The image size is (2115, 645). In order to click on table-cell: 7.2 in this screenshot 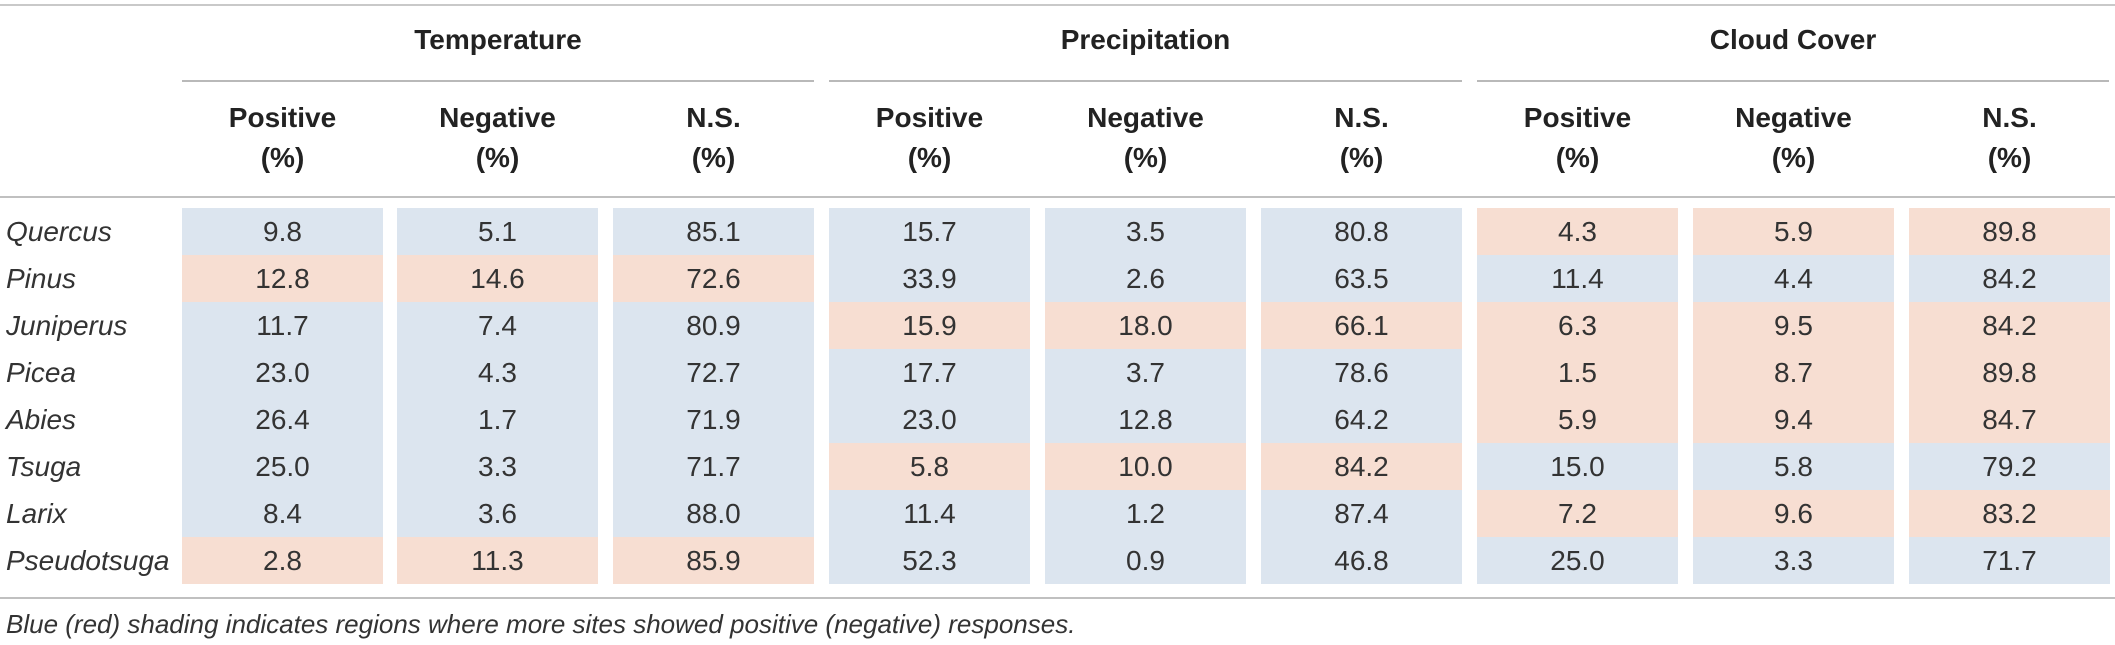, I will do `click(1577, 513)`.